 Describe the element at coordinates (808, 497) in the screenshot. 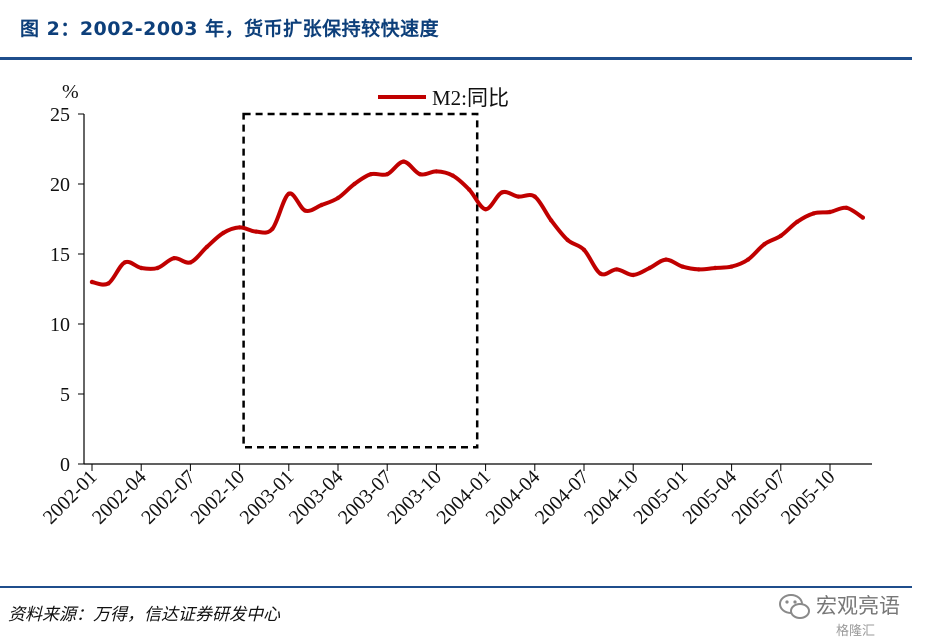

I see `x-tick-label: 2005-10` at that location.